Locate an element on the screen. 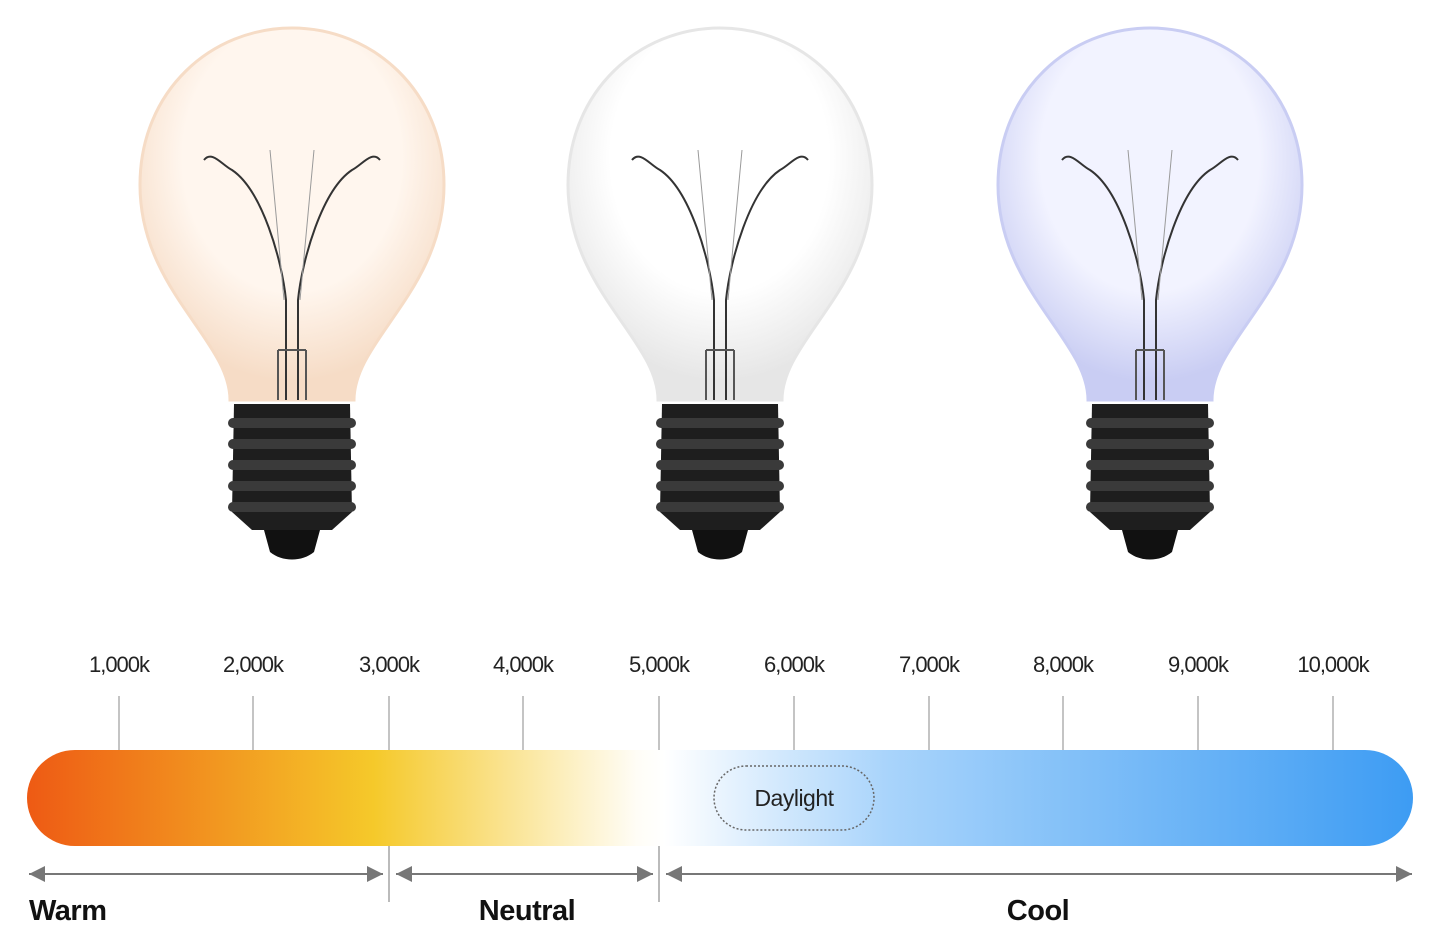 The image size is (1440, 928). zone-label-cool: Cool is located at coordinates (1038, 911).